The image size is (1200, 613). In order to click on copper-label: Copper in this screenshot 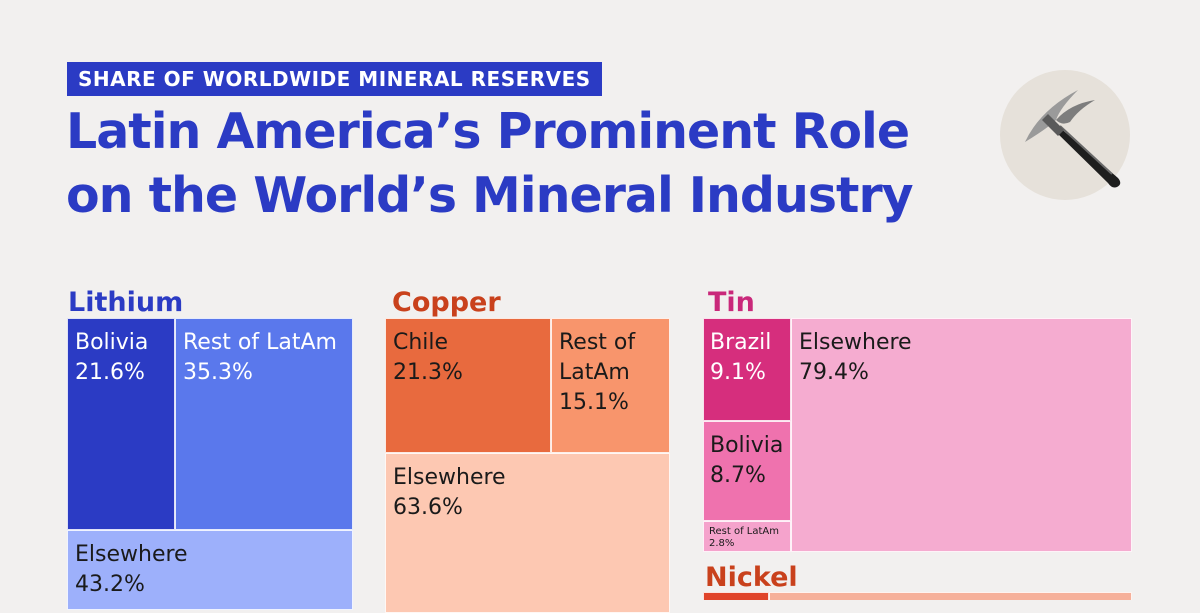, I will do `click(446, 302)`.